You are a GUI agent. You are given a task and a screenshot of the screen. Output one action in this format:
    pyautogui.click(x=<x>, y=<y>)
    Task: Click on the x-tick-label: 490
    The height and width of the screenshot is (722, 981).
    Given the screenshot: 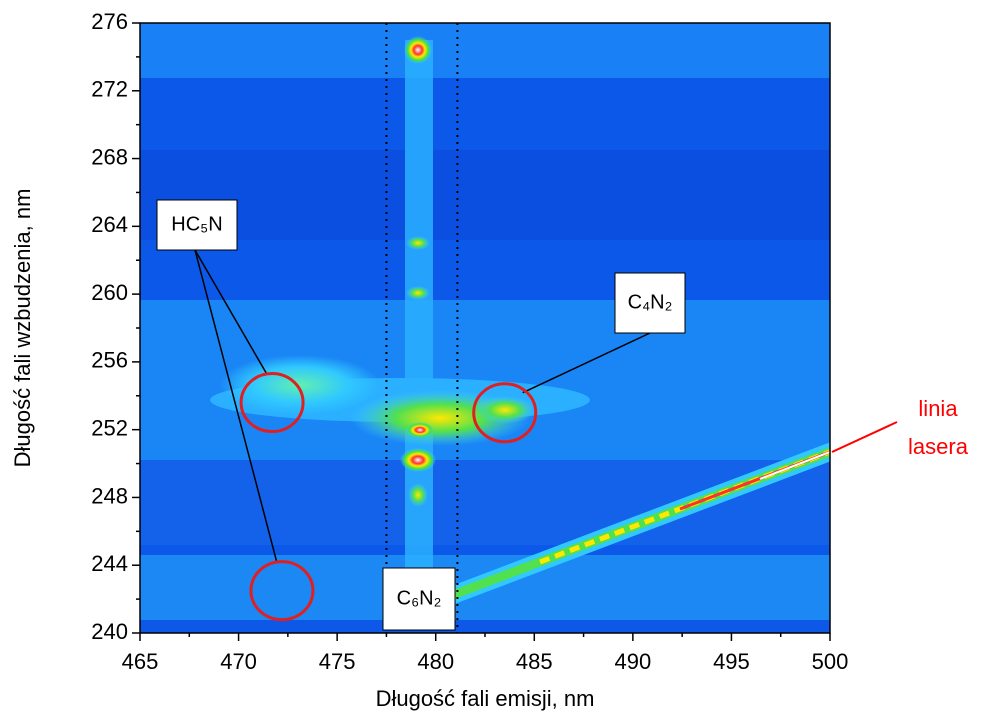 What is the action you would take?
    pyautogui.click(x=632, y=661)
    